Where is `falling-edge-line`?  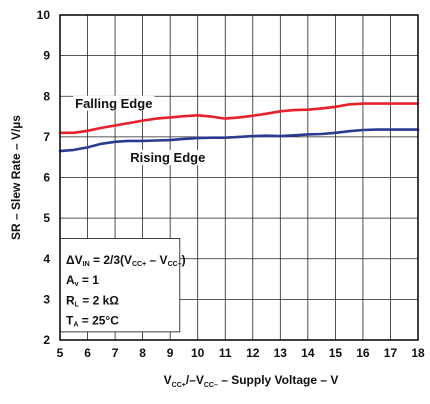
falling-edge-line is located at coordinates (239, 118).